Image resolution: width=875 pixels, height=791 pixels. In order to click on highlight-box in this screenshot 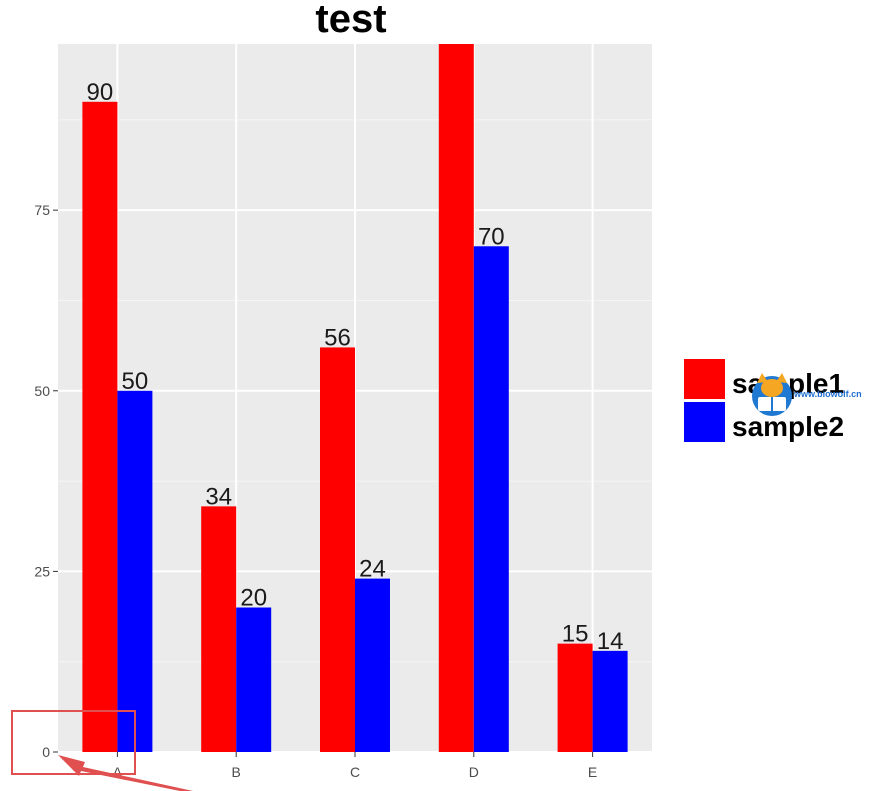, I will do `click(73, 742)`.